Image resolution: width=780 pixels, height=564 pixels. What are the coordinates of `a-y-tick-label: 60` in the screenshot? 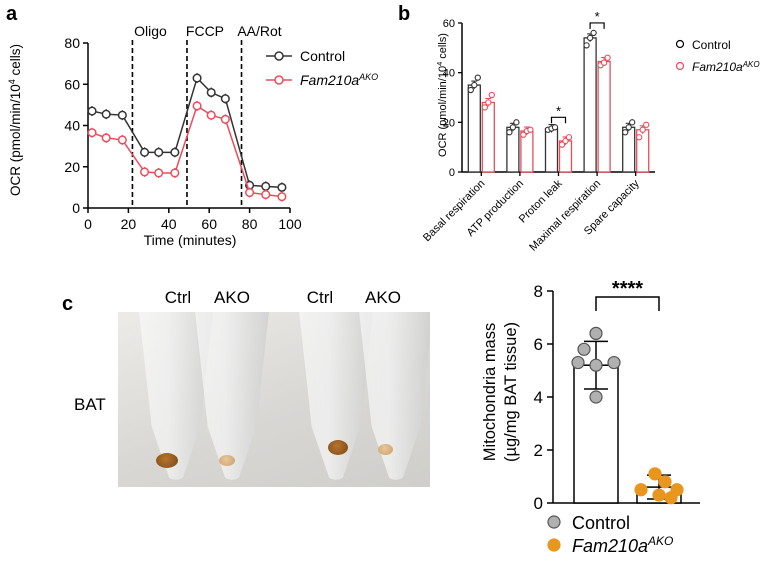 It's located at (72, 84).